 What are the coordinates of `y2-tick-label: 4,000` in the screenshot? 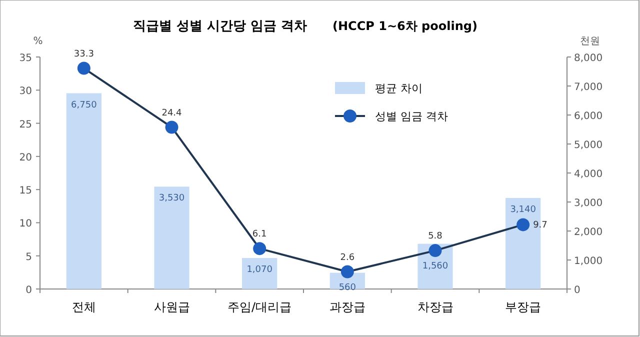 It's located at (588, 174).